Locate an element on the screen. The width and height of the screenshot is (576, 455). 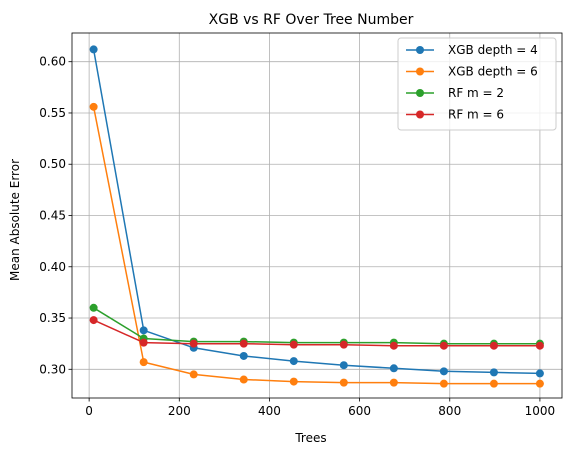
x-axis: 0 200 400 600 800 1000 is located at coordinates (320, 408).